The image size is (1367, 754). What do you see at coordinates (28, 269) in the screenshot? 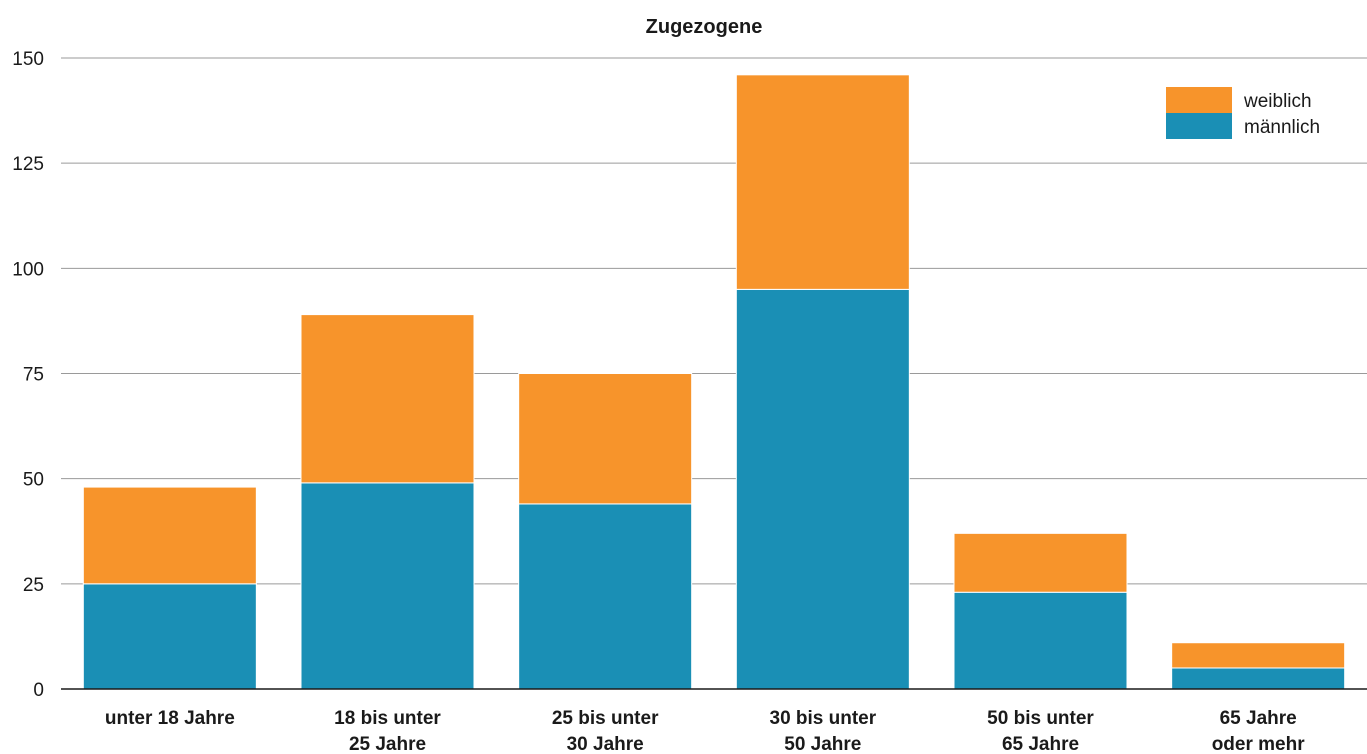
I see `y-tick-label: 100` at bounding box center [28, 269].